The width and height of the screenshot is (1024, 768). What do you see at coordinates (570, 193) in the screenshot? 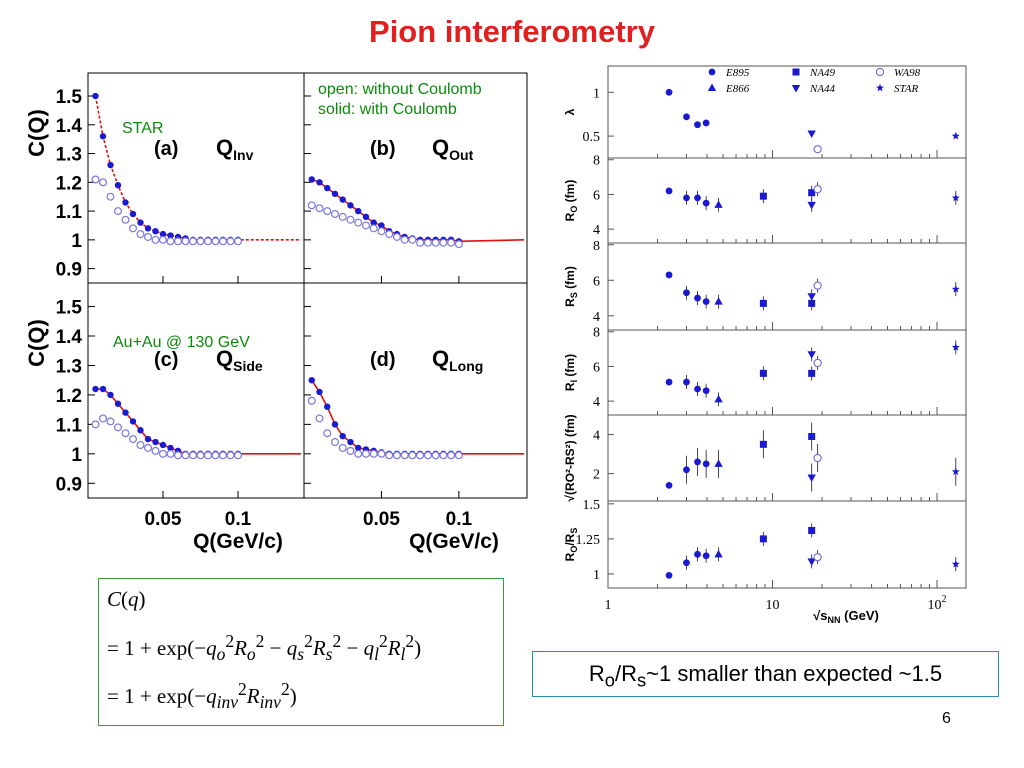
I see `label-part: (fm)` at bounding box center [570, 193].